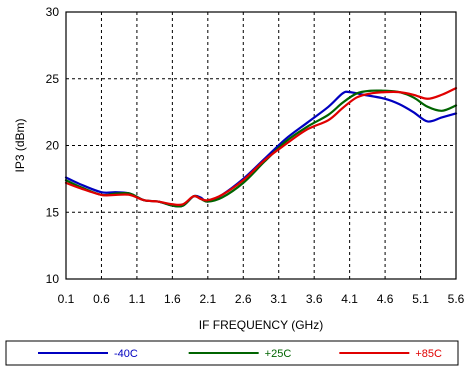  Describe the element at coordinates (243, 299) in the screenshot. I see `x-tick-label: 2.6` at that location.